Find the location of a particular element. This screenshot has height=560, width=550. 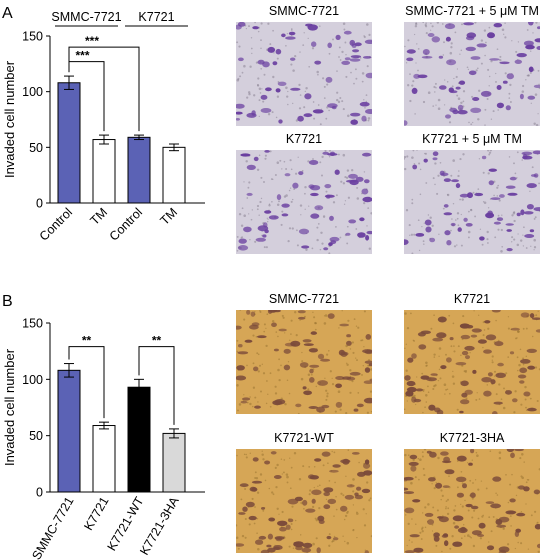

bar is located at coordinates (139, 170).